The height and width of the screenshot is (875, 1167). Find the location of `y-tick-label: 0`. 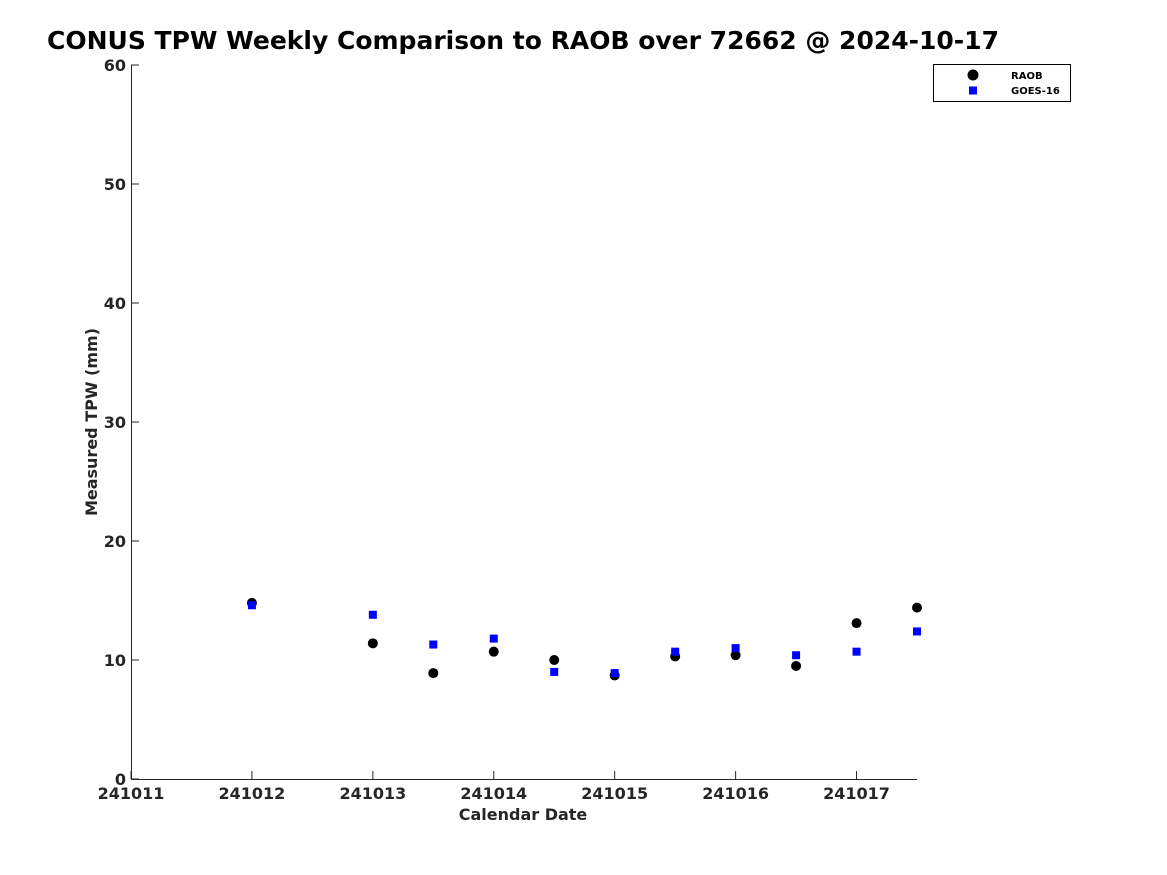

y-tick-label: 0 is located at coordinates (120, 779).